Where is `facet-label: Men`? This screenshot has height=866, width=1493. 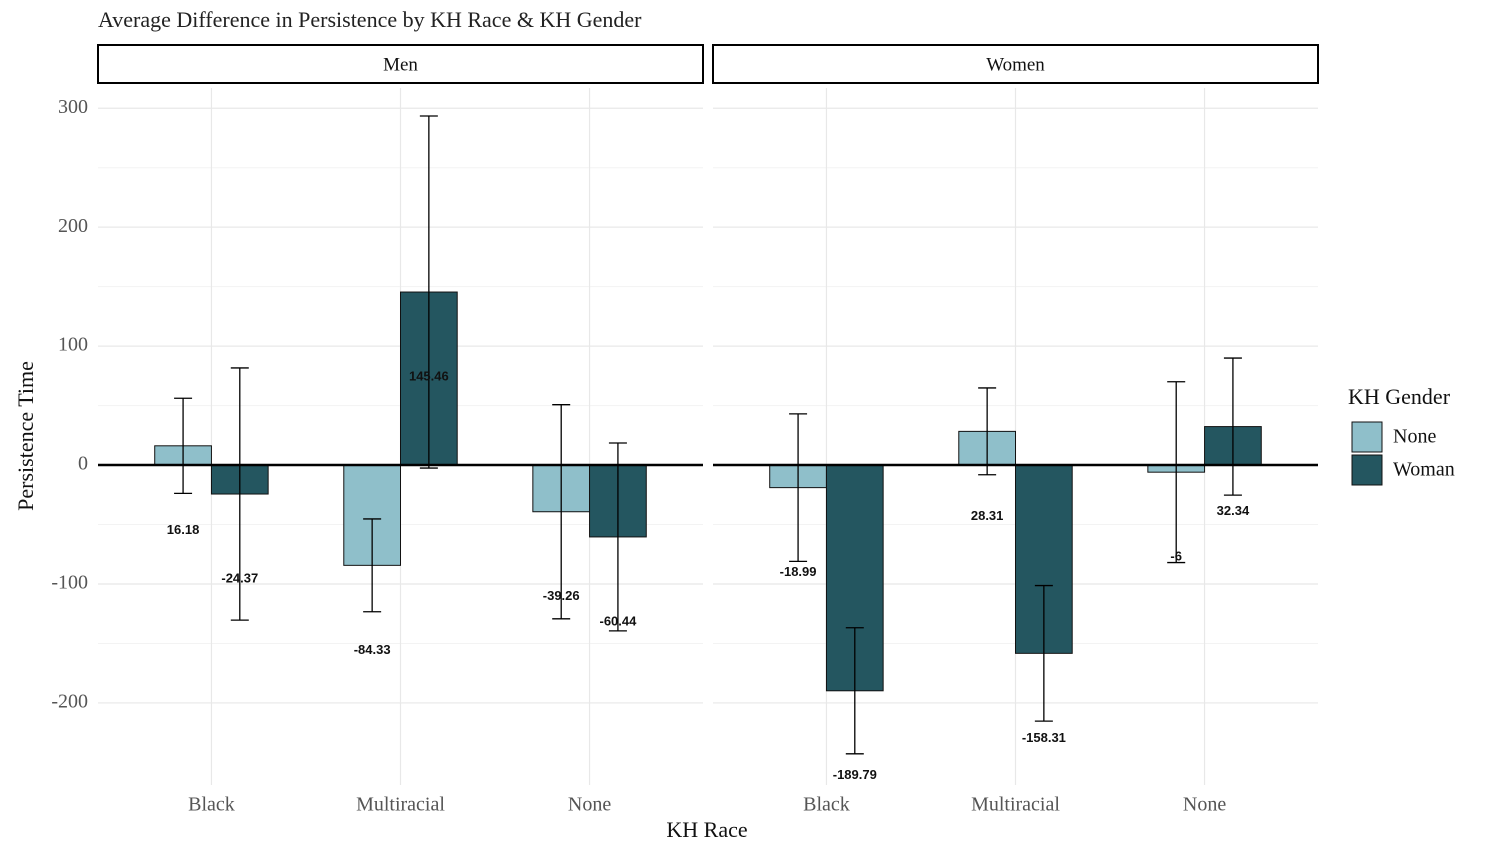 facet-label: Men is located at coordinates (400, 64).